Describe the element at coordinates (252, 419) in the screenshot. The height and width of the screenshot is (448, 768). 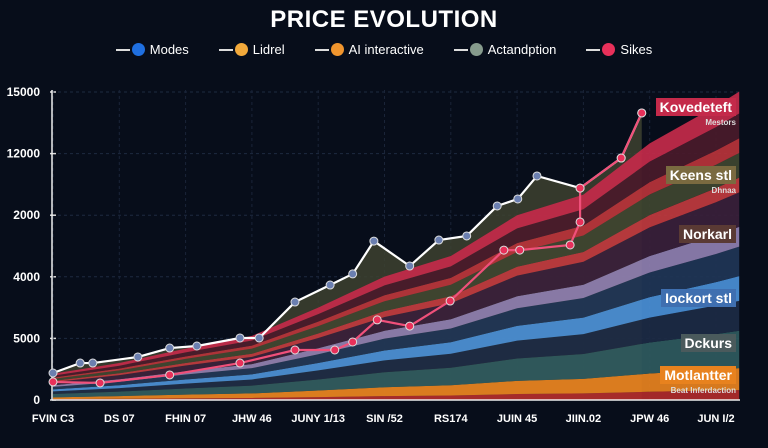
I see `x-tick-label: JHW 46` at that location.